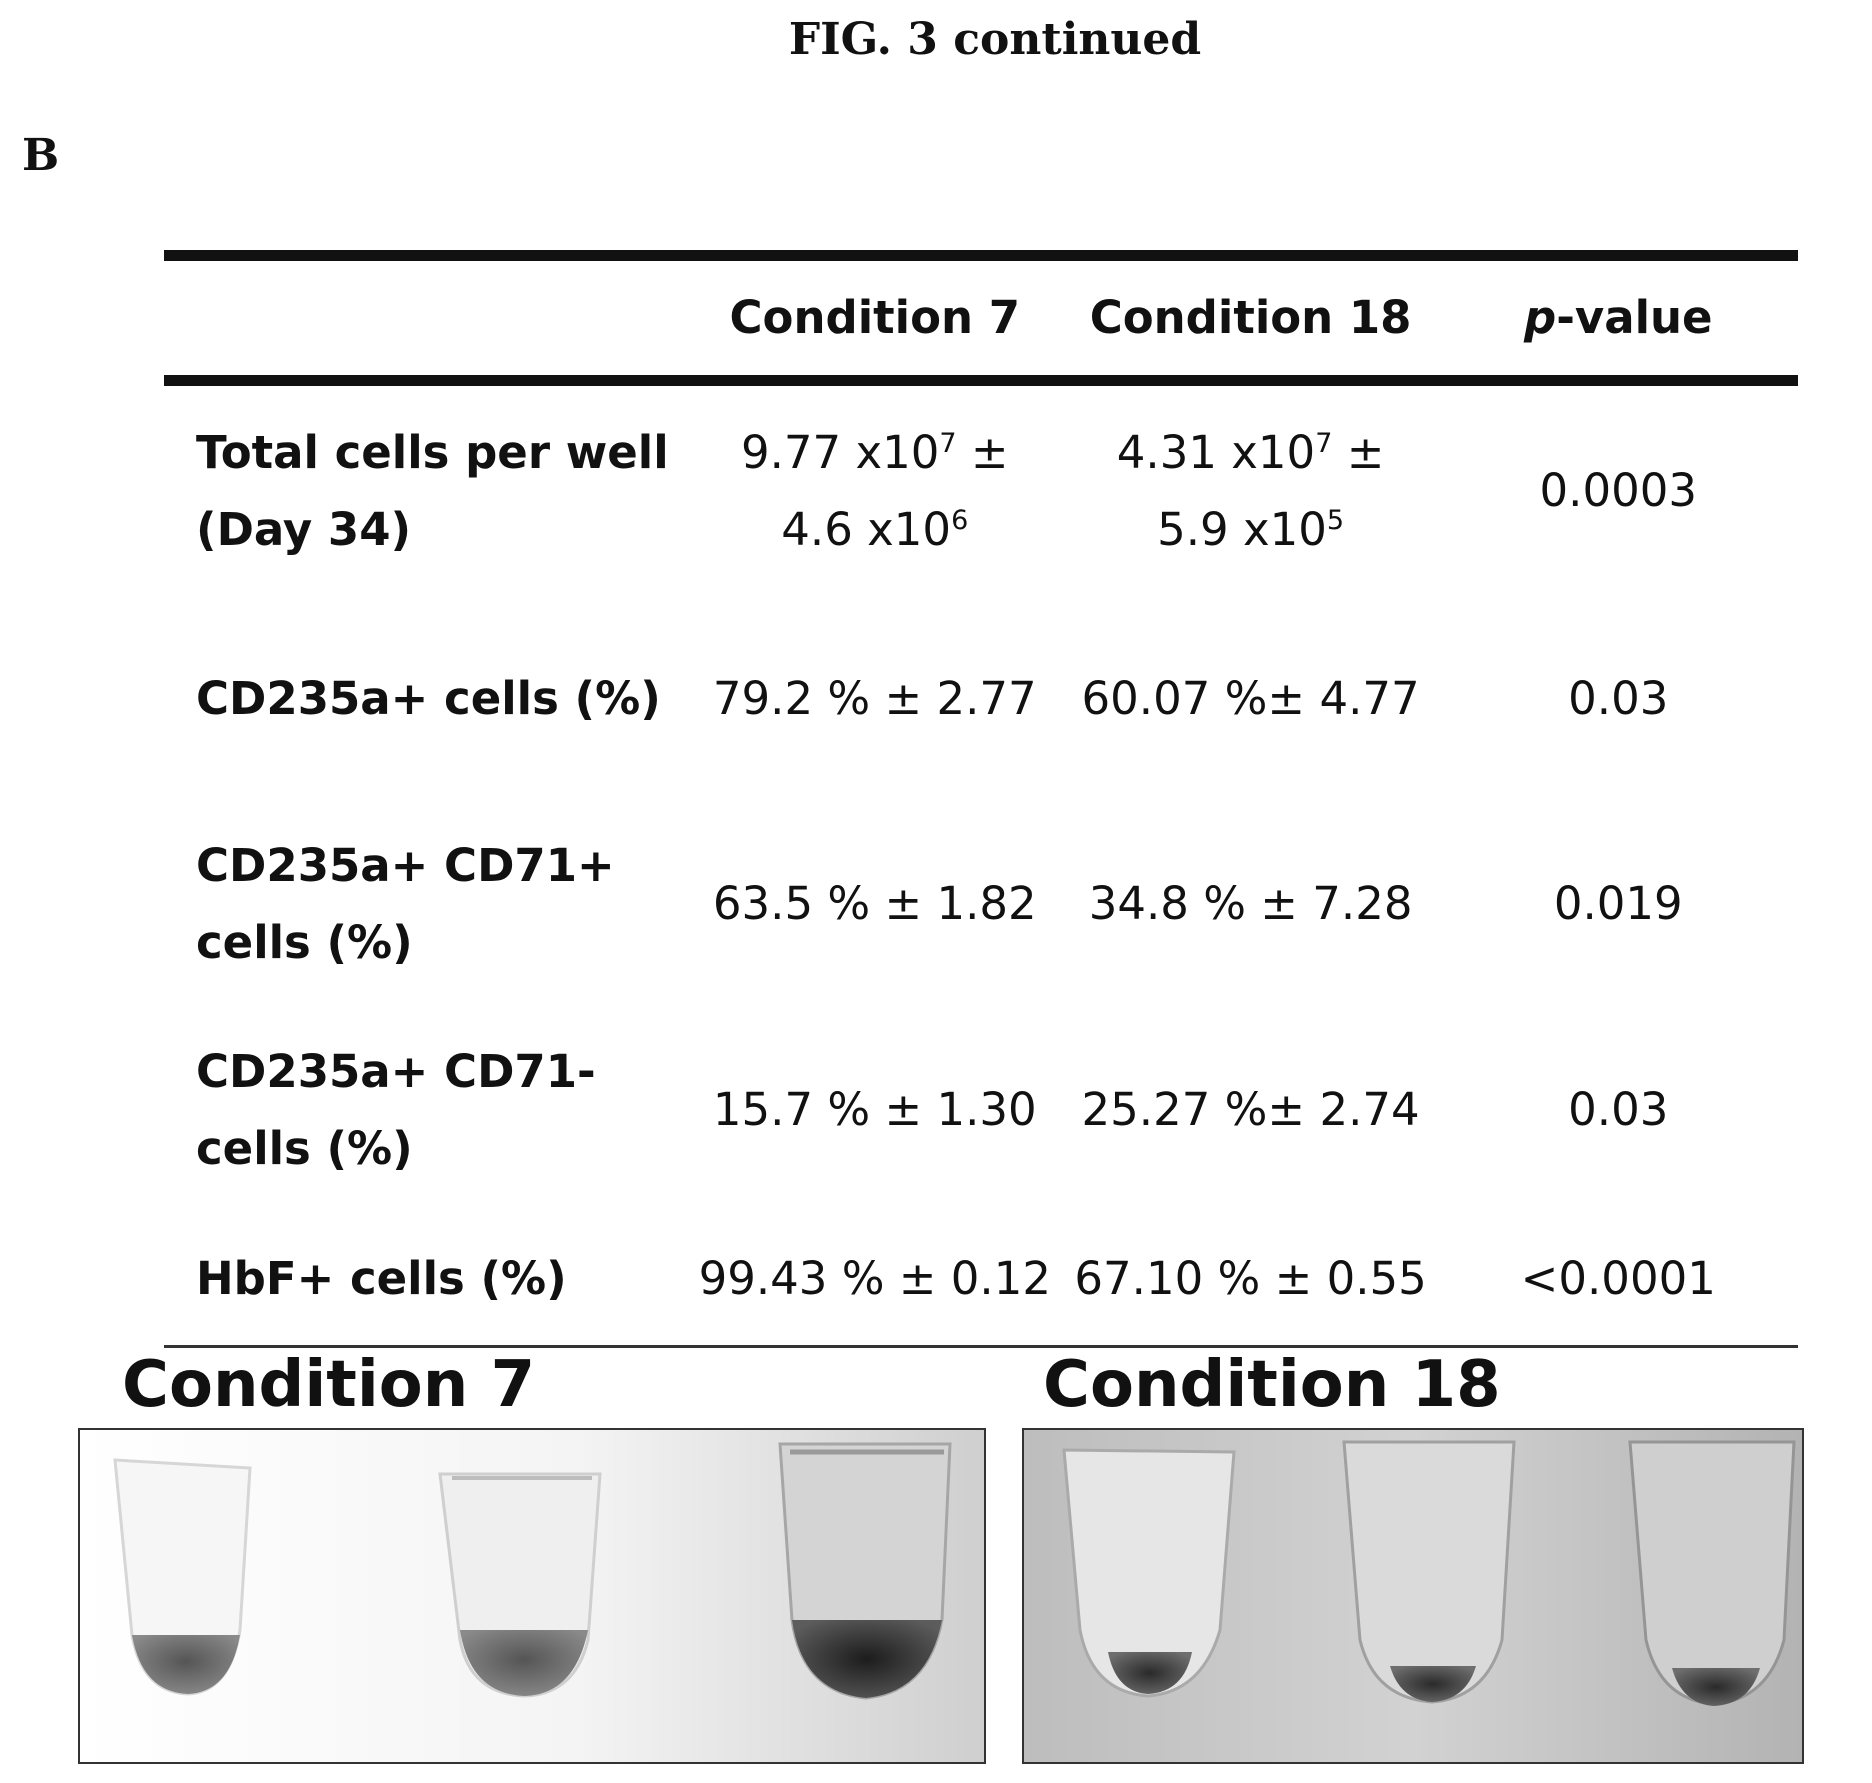  Describe the element at coordinates (1250, 318) in the screenshot. I see `header-condition-18: Condition 18` at that location.